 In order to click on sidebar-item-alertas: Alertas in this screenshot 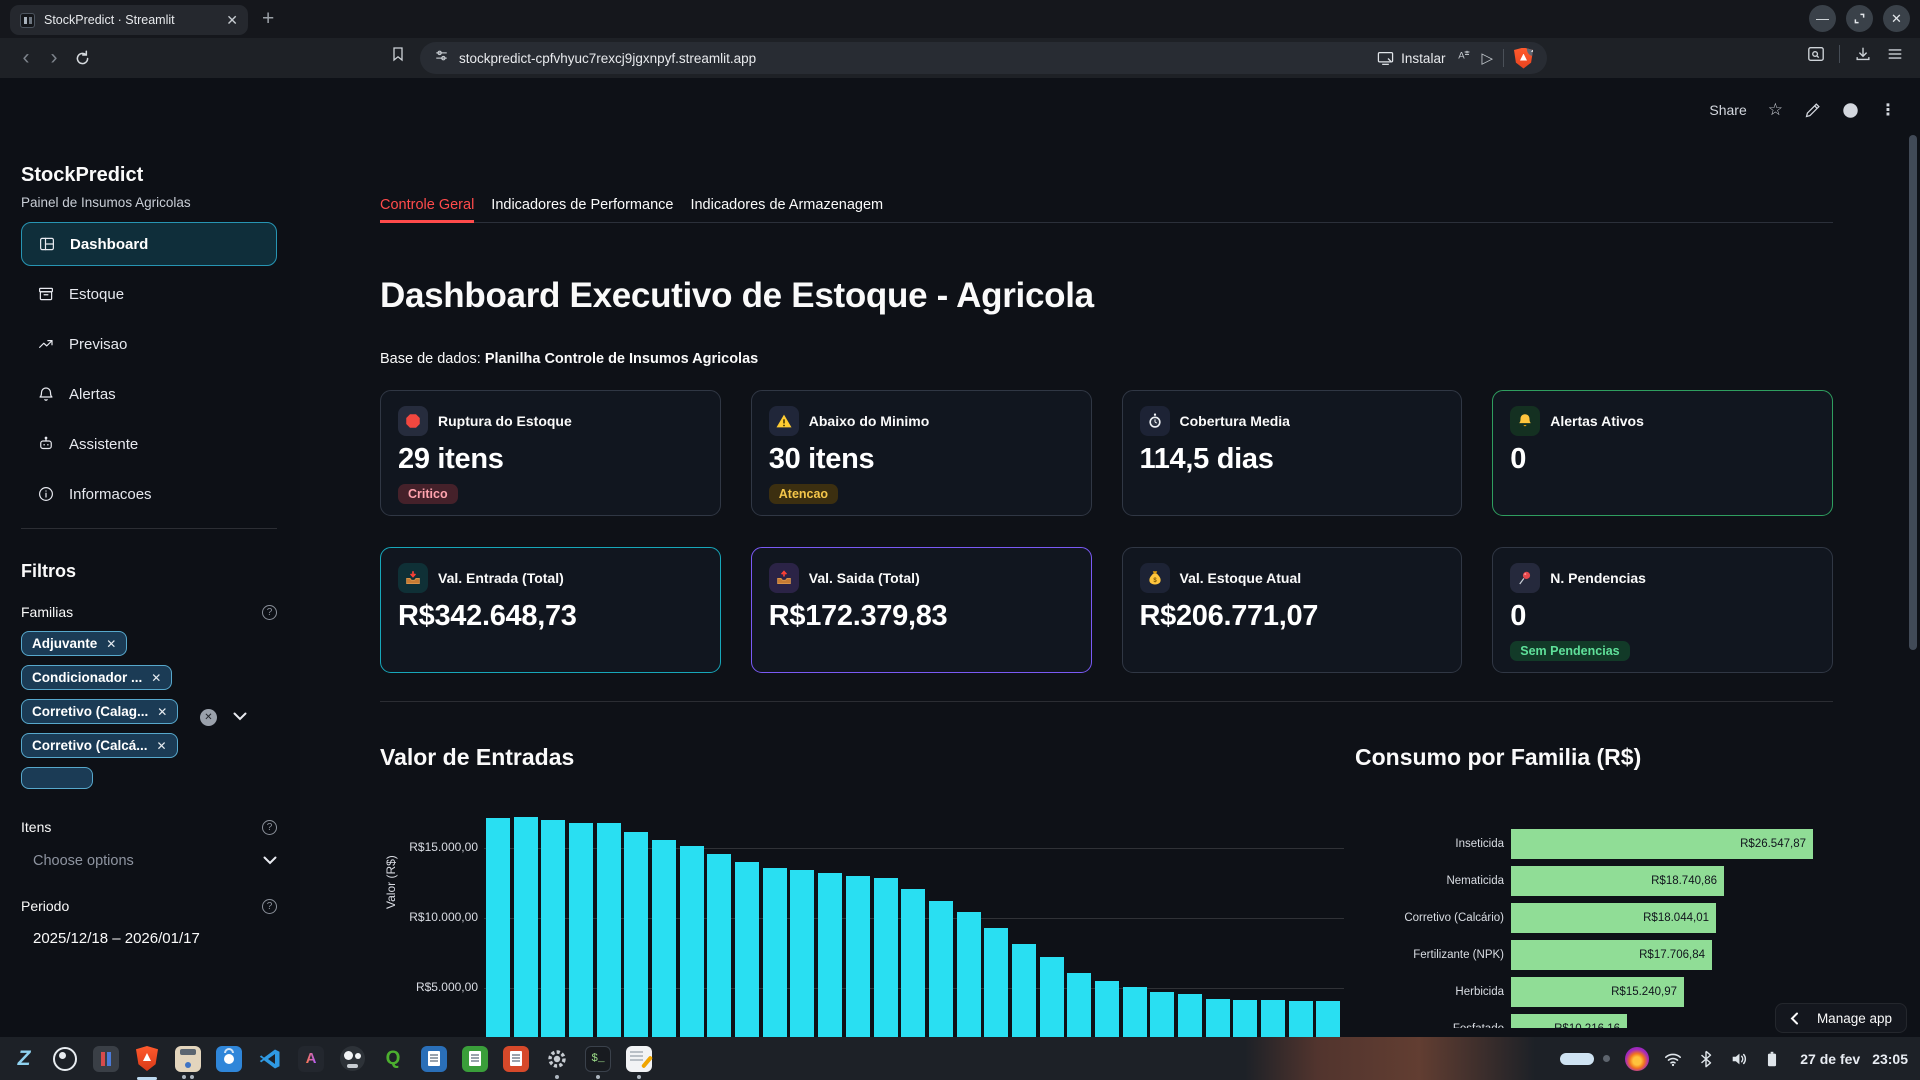, I will do `click(149, 394)`.